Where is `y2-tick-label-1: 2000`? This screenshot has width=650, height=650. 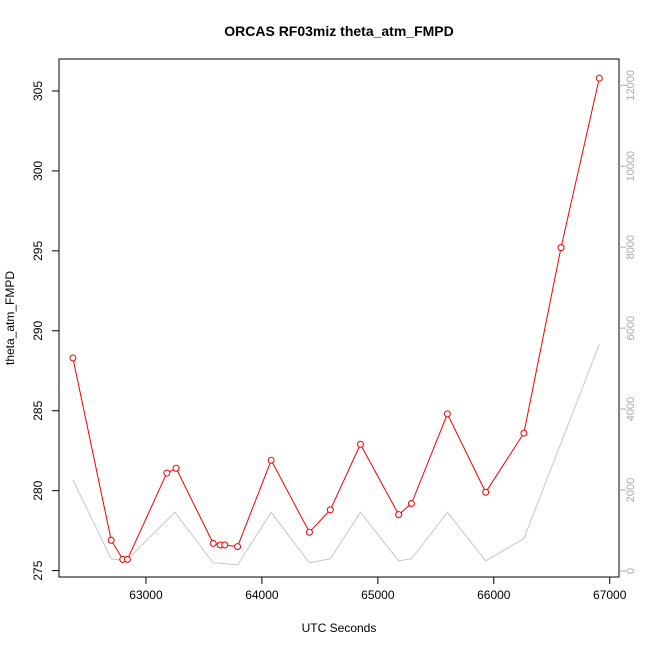 y2-tick-label-1: 2000 is located at coordinates (631, 490).